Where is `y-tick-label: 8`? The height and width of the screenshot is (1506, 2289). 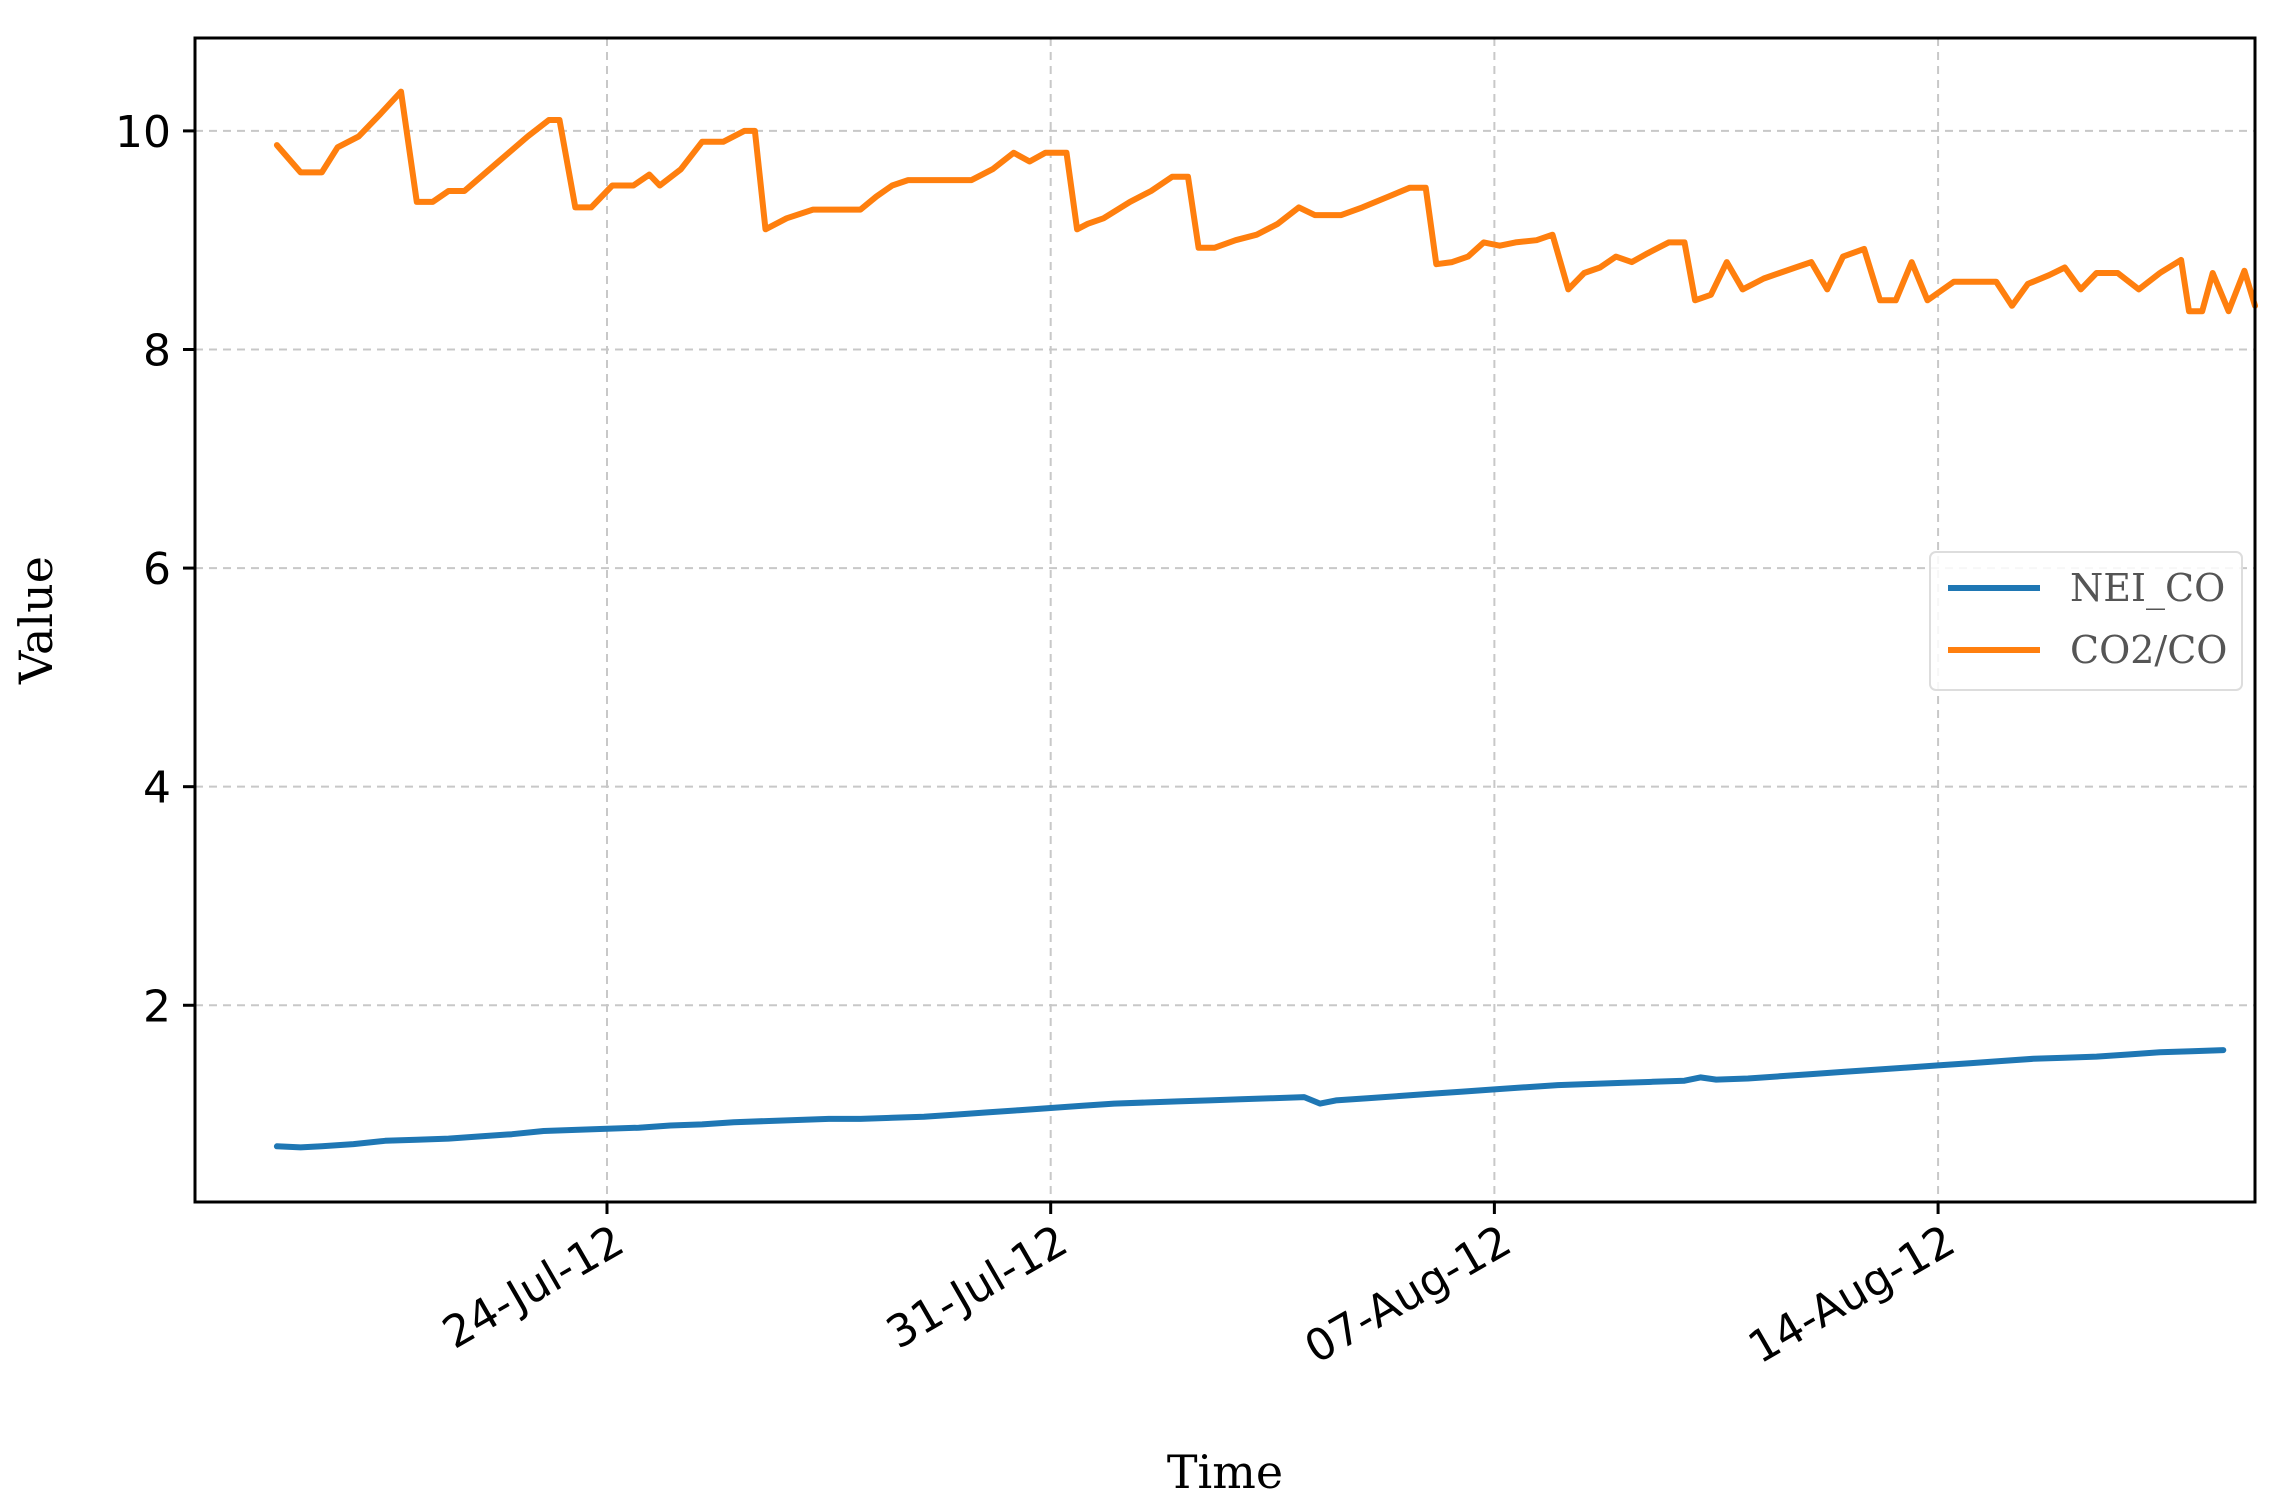
y-tick-label: 8 is located at coordinates (157, 350).